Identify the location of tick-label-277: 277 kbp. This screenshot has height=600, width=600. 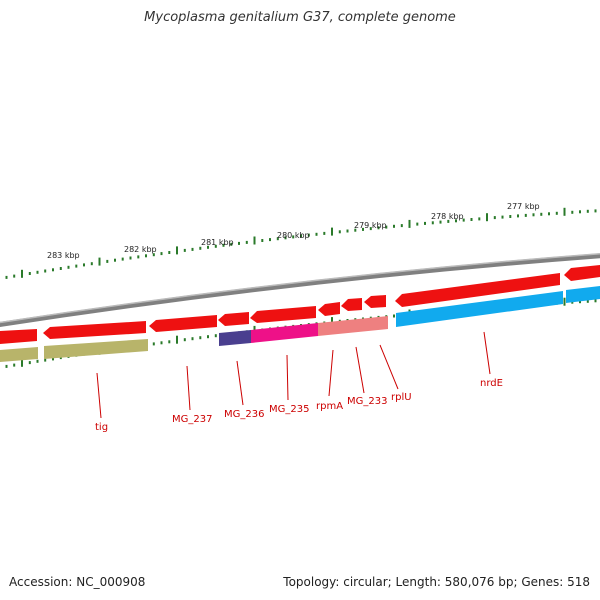
(523, 206).